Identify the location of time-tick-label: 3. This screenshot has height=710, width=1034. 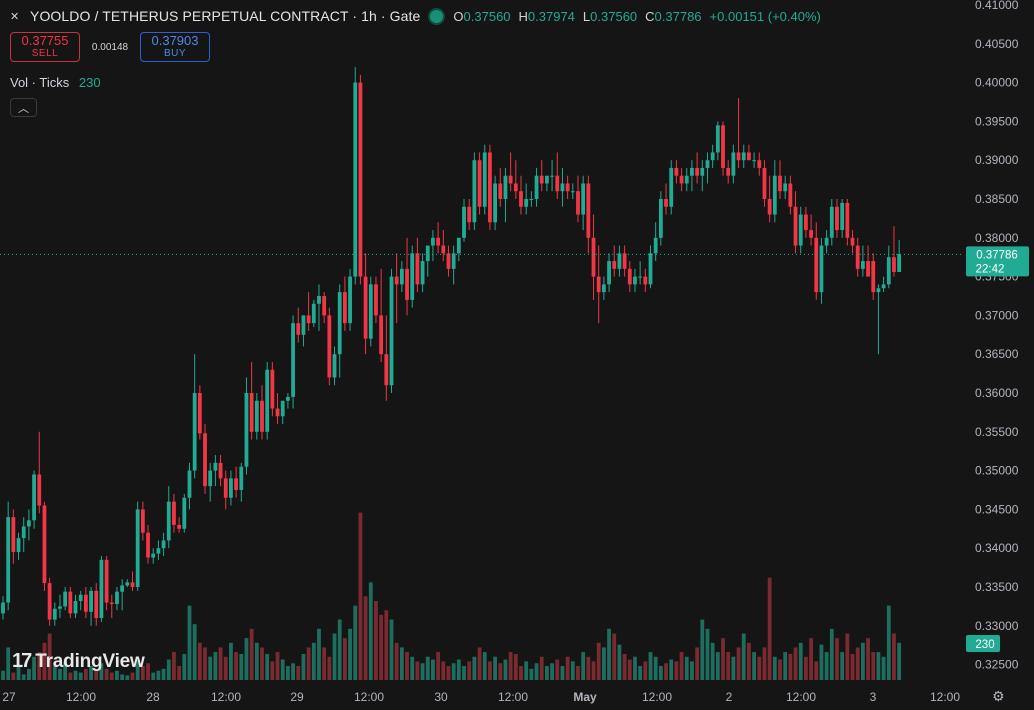
(873, 697).